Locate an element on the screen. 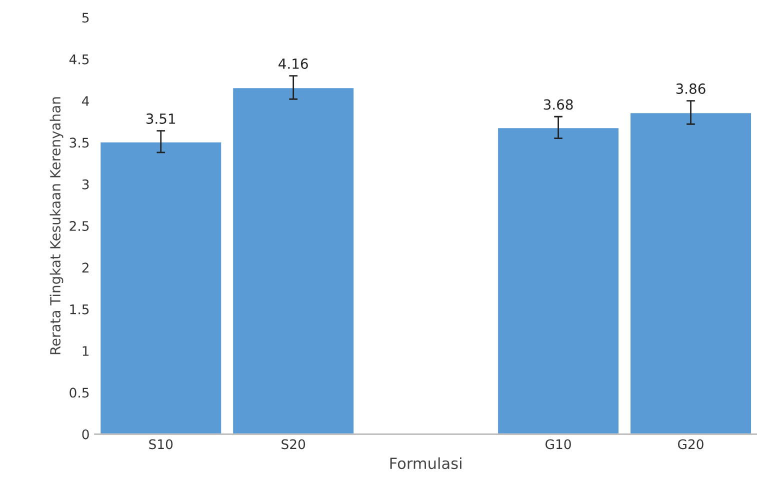  y-tick-label: 1 is located at coordinates (85, 351).